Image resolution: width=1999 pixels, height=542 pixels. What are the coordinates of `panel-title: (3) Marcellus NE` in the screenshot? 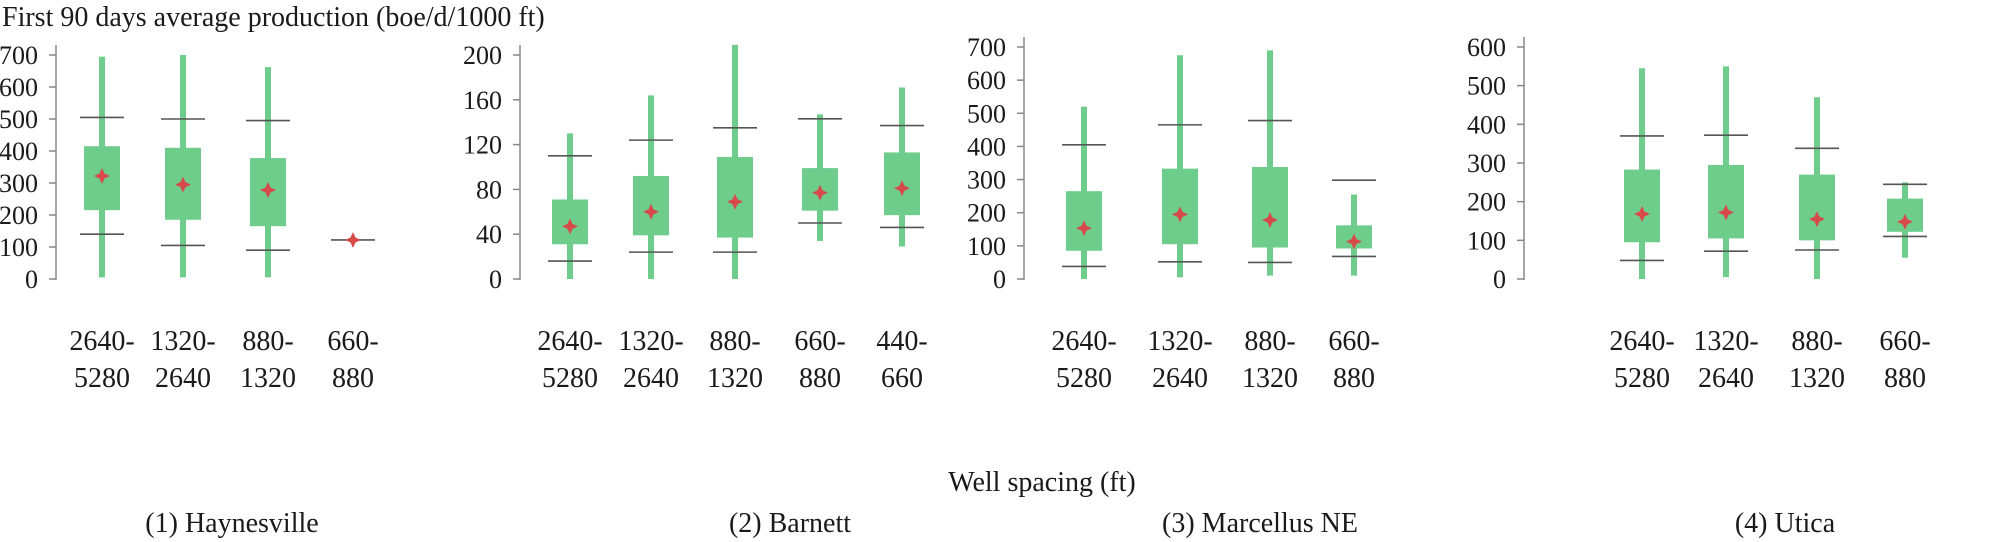 It's located at (1260, 523).